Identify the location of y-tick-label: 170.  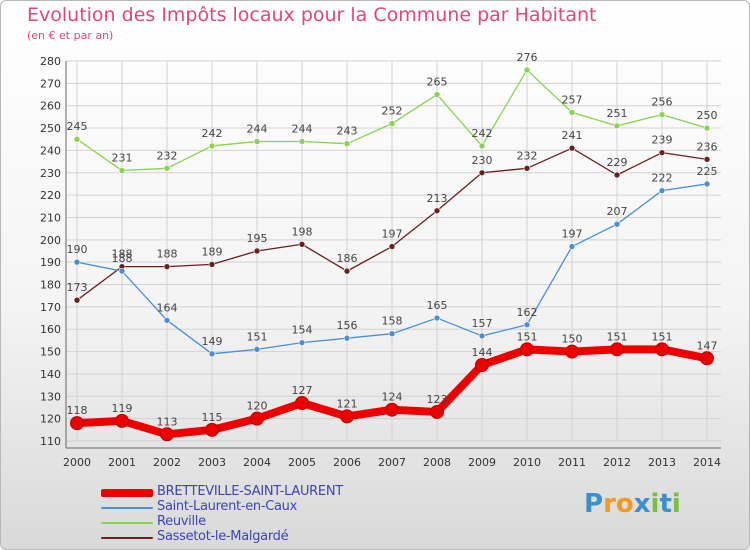
(50, 307).